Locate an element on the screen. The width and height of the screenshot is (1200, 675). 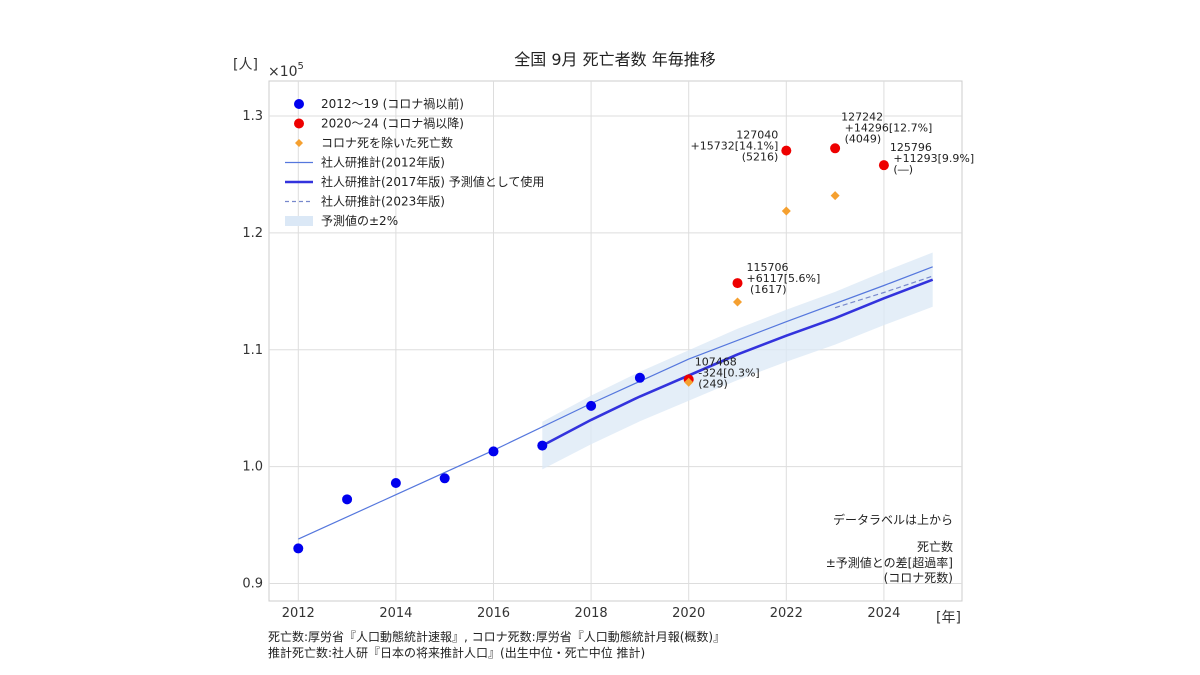
data-label-line: 115706 is located at coordinates (768, 267).